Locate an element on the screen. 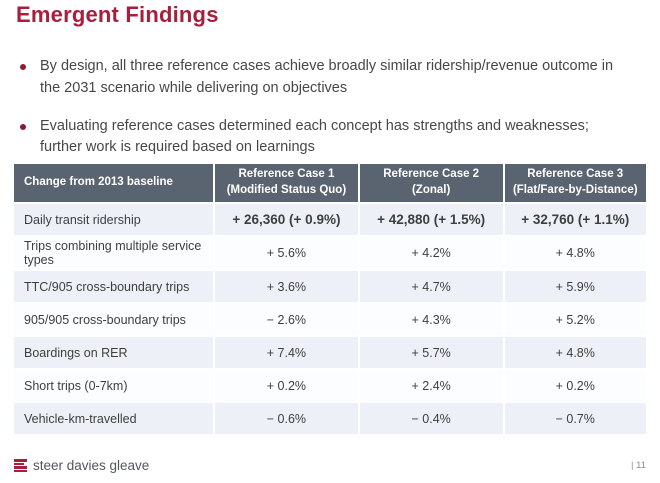 Image resolution: width=660 pixels, height=483 pixels. row-label: Daily transit ridership is located at coordinates (114, 219).